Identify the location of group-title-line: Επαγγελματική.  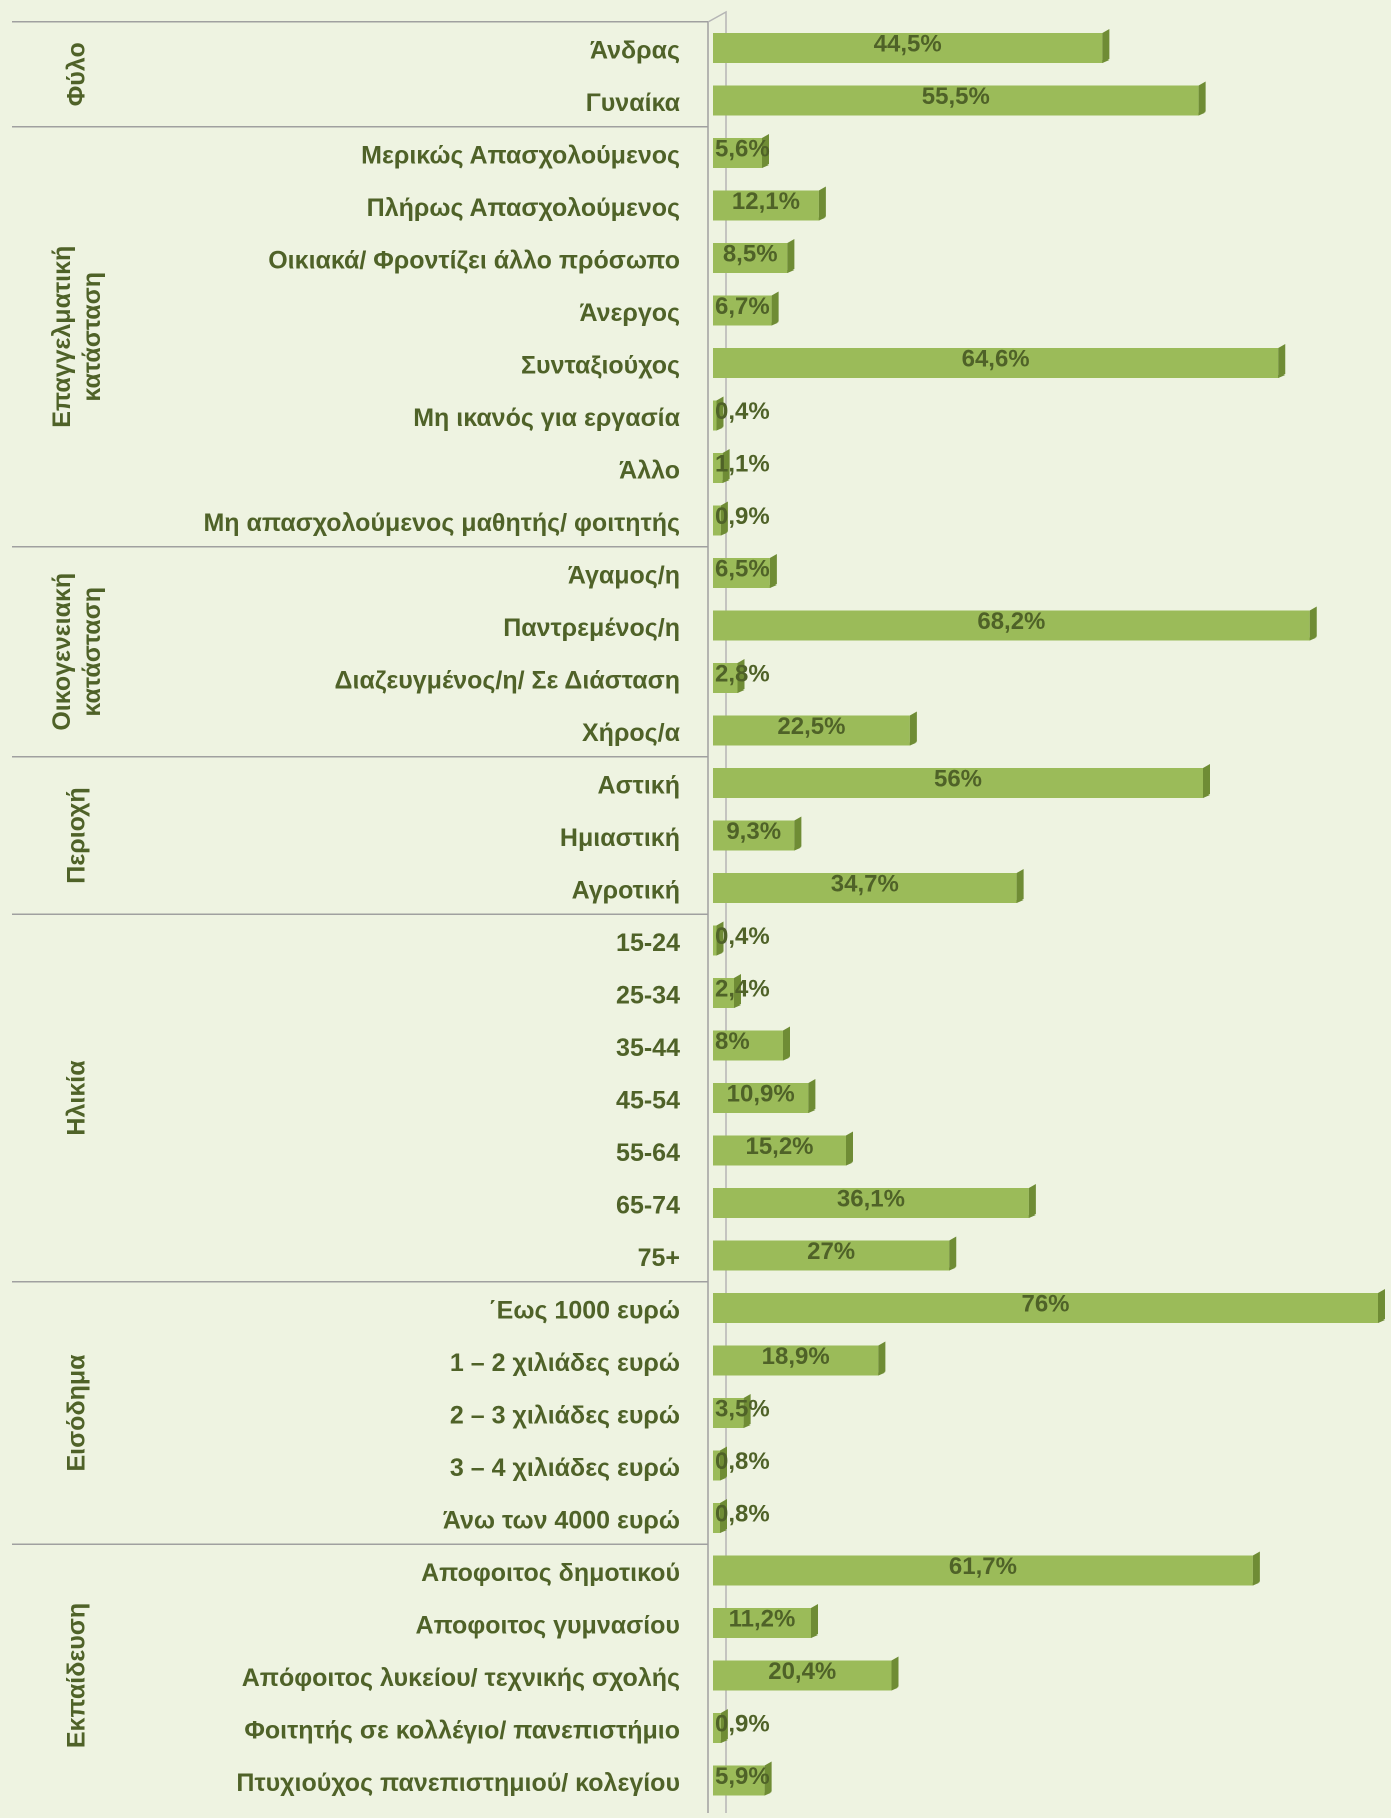
(62, 337).